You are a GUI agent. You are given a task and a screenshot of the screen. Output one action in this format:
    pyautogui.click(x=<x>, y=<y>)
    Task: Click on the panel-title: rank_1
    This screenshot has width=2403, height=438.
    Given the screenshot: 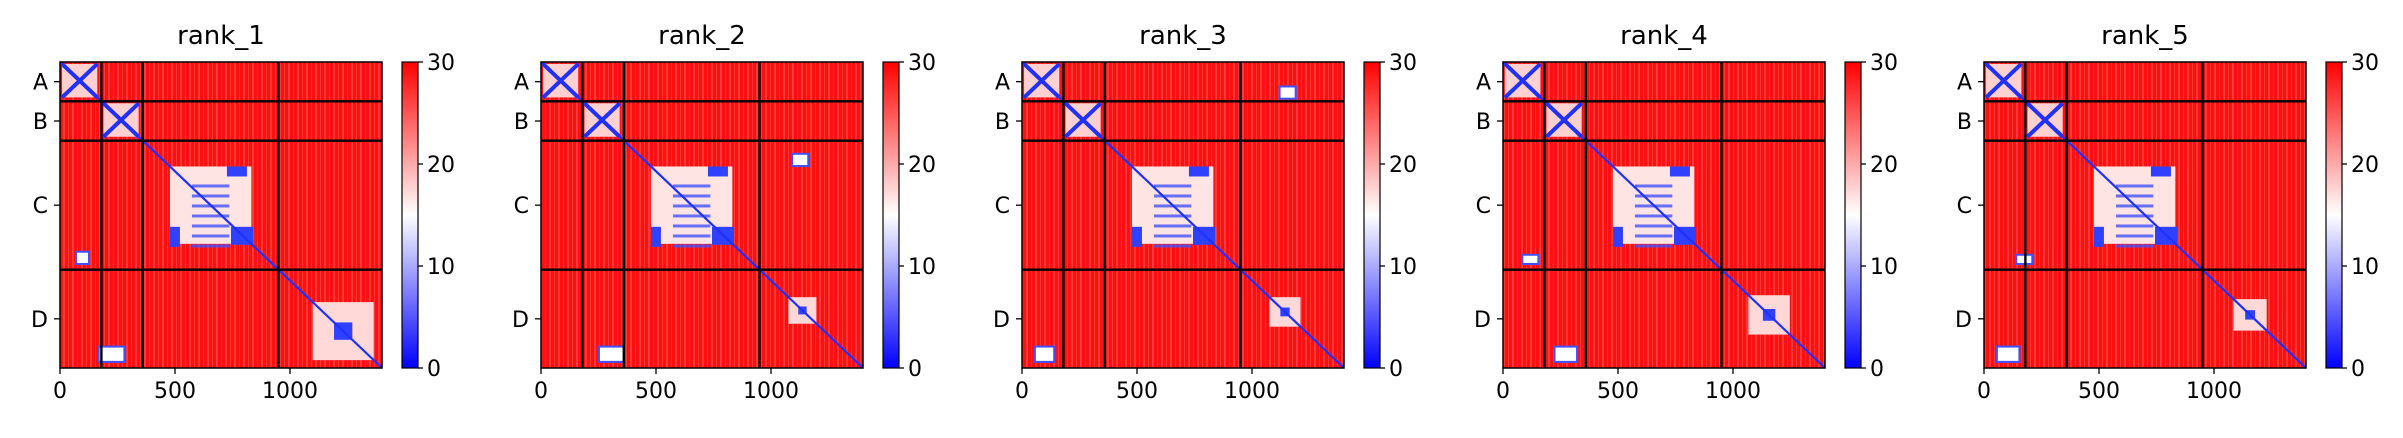 What is the action you would take?
    pyautogui.click(x=221, y=36)
    